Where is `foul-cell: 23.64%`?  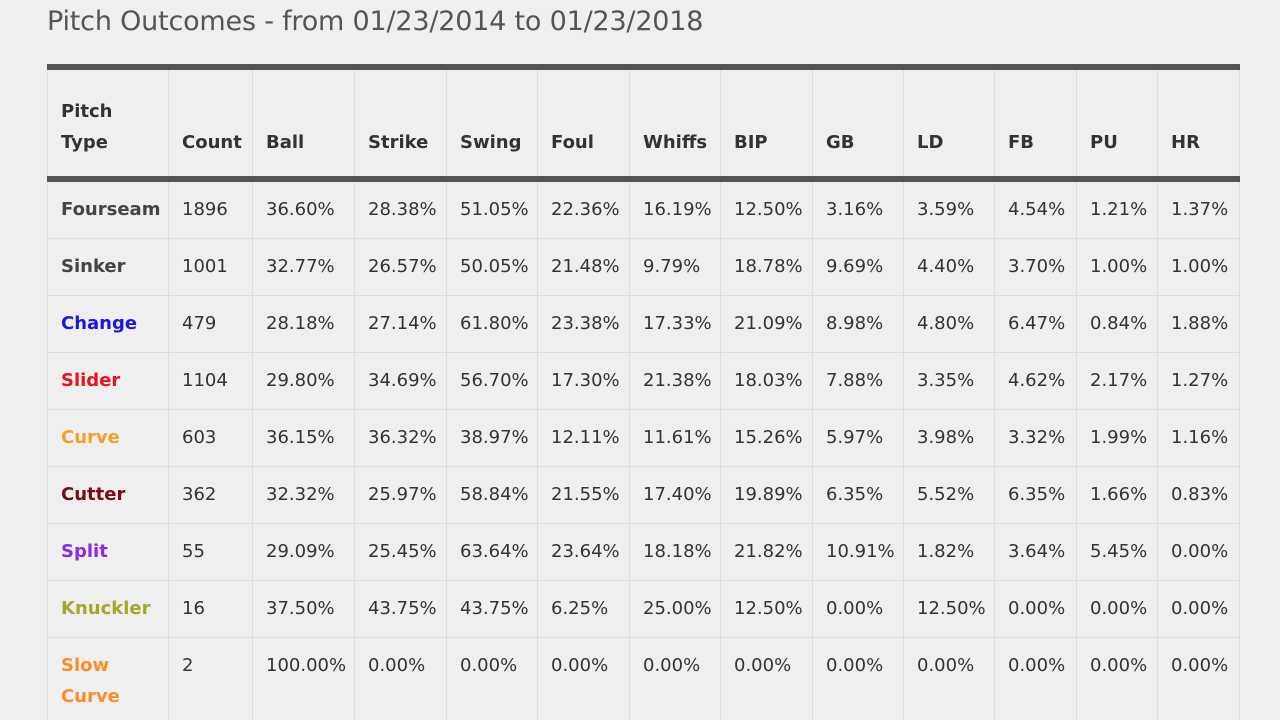
foul-cell: 23.64% is located at coordinates (583, 552).